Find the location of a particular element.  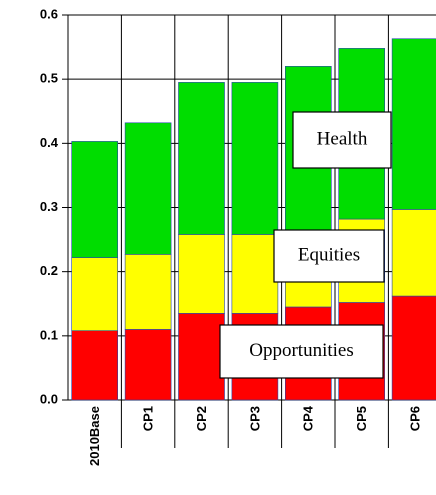

legend-entry: Health is located at coordinates (342, 140).